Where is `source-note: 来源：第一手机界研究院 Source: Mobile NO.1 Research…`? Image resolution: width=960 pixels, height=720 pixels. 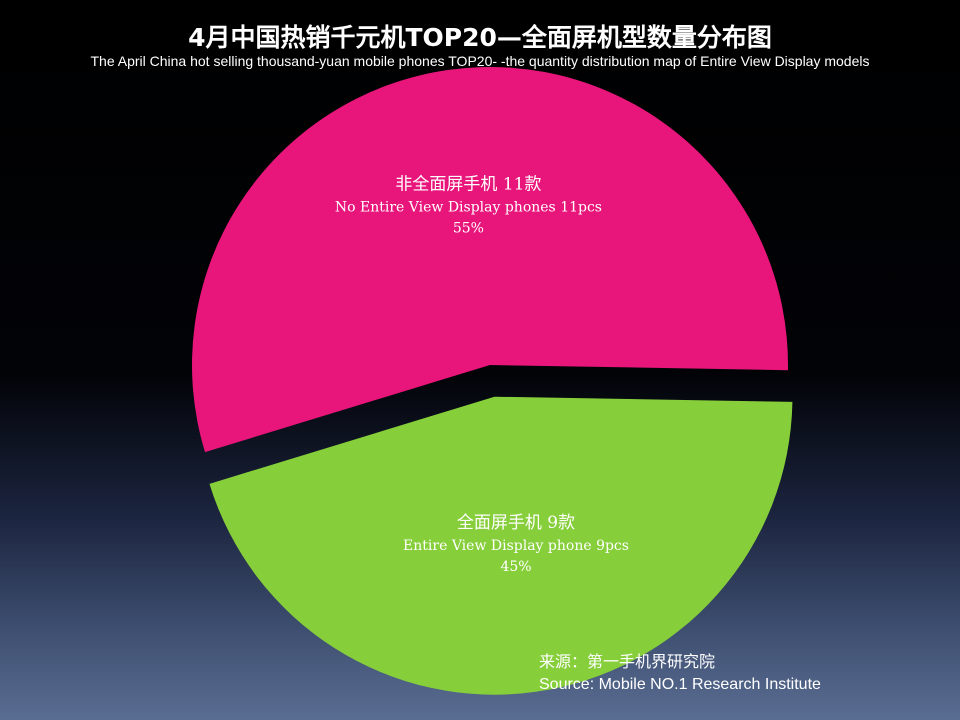 source-note: 来源：第一手机界研究院 Source: Mobile NO.1 Research… is located at coordinates (680, 674).